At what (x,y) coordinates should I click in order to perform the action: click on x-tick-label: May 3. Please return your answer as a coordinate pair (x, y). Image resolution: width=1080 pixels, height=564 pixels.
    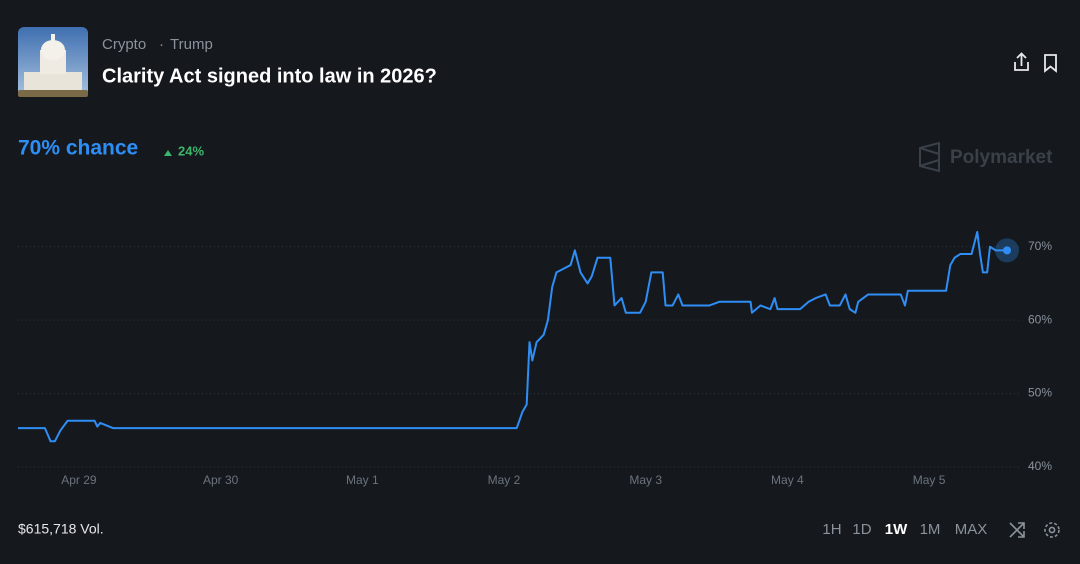
    Looking at the image, I should click on (645, 480).